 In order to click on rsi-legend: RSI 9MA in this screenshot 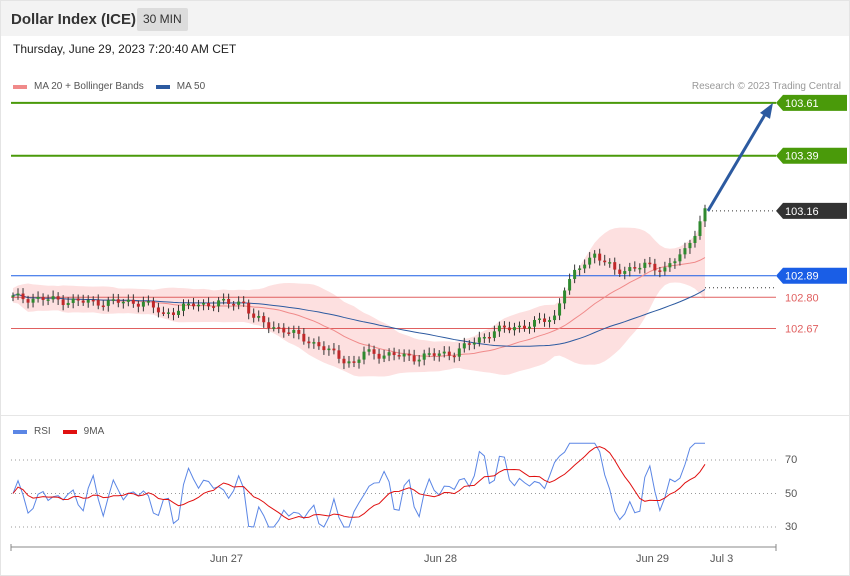, I will do `click(58, 431)`.